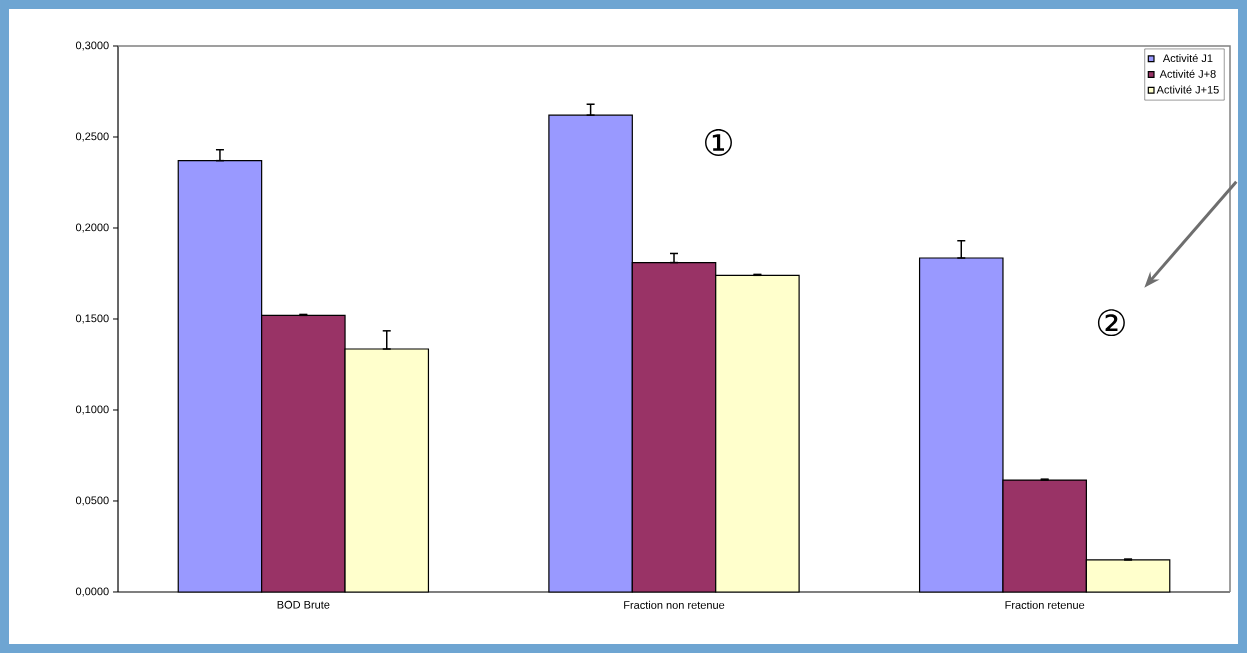 This screenshot has height=653, width=1247. I want to click on y-tick-label: 0,2000, so click(92, 228).